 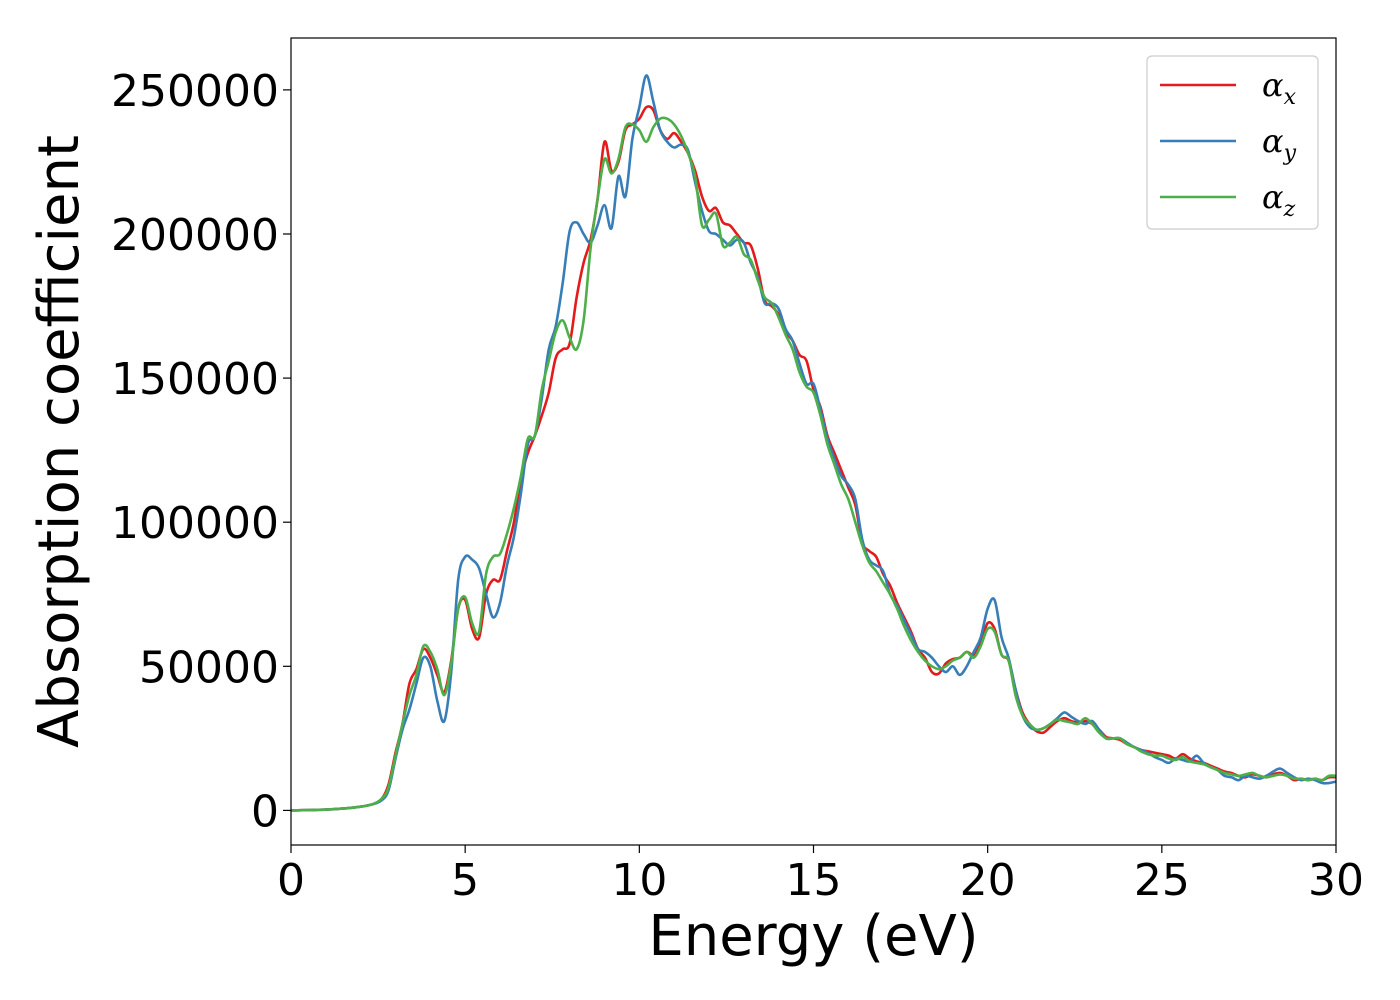 I want to click on legend-subscript: z, so click(x=1289, y=209).